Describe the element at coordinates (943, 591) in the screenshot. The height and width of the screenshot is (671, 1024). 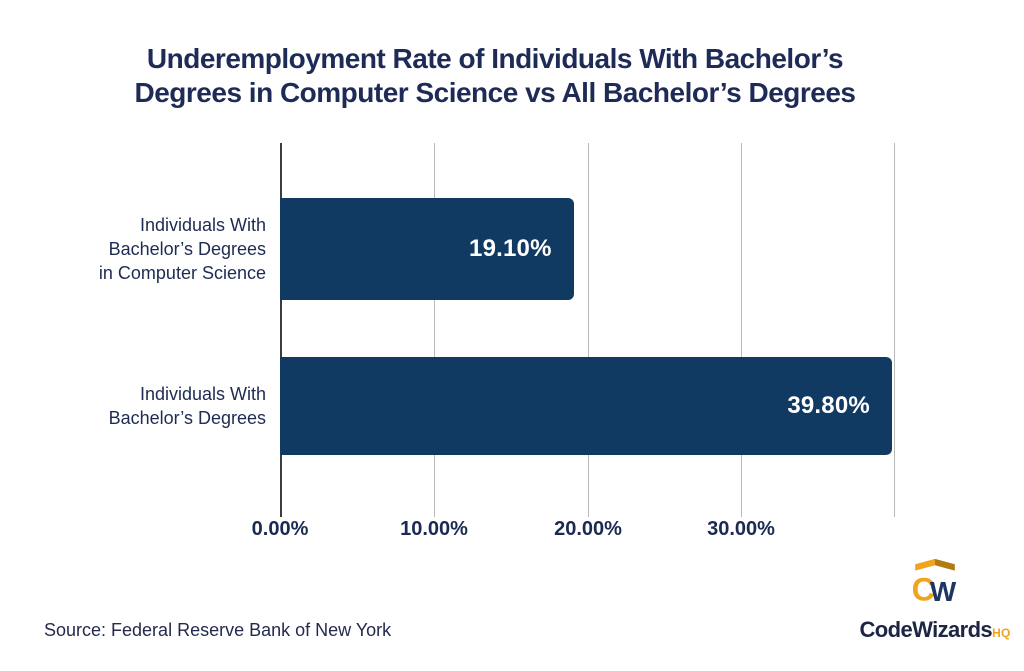
I see `monogram-w: W` at that location.